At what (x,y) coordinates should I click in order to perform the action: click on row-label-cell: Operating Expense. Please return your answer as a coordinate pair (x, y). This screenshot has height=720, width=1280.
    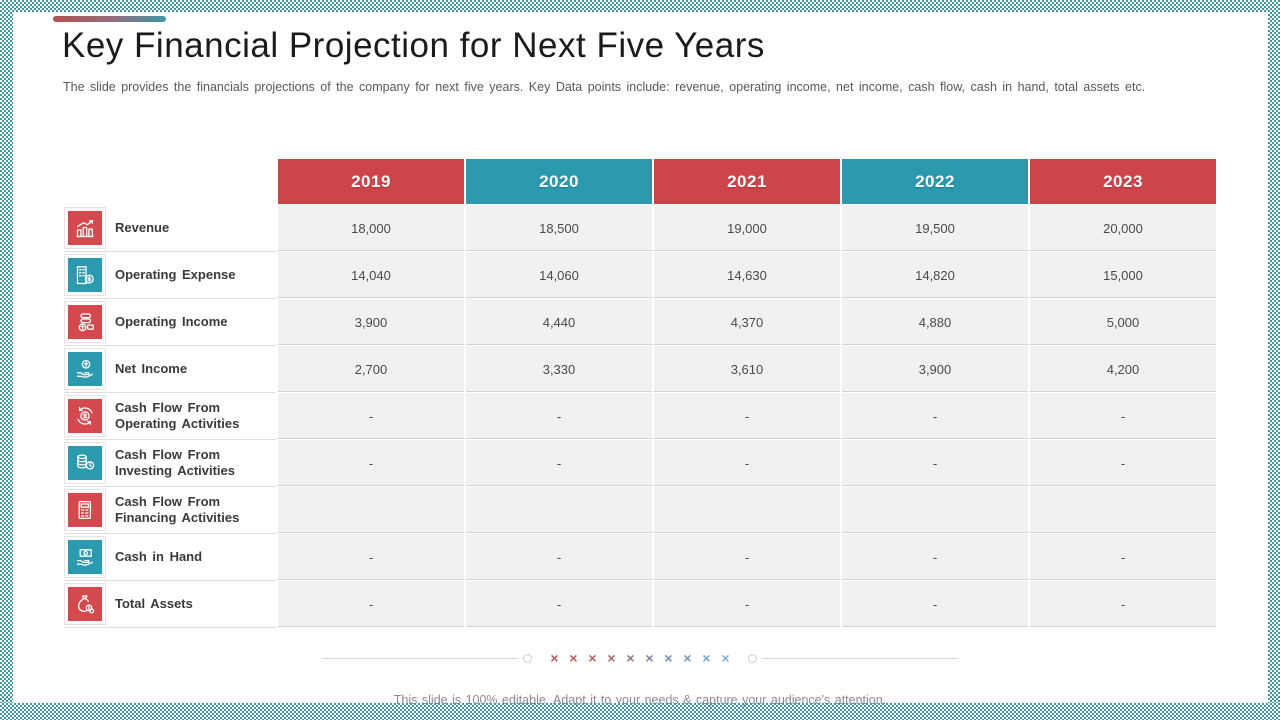
    Looking at the image, I should click on (170, 275).